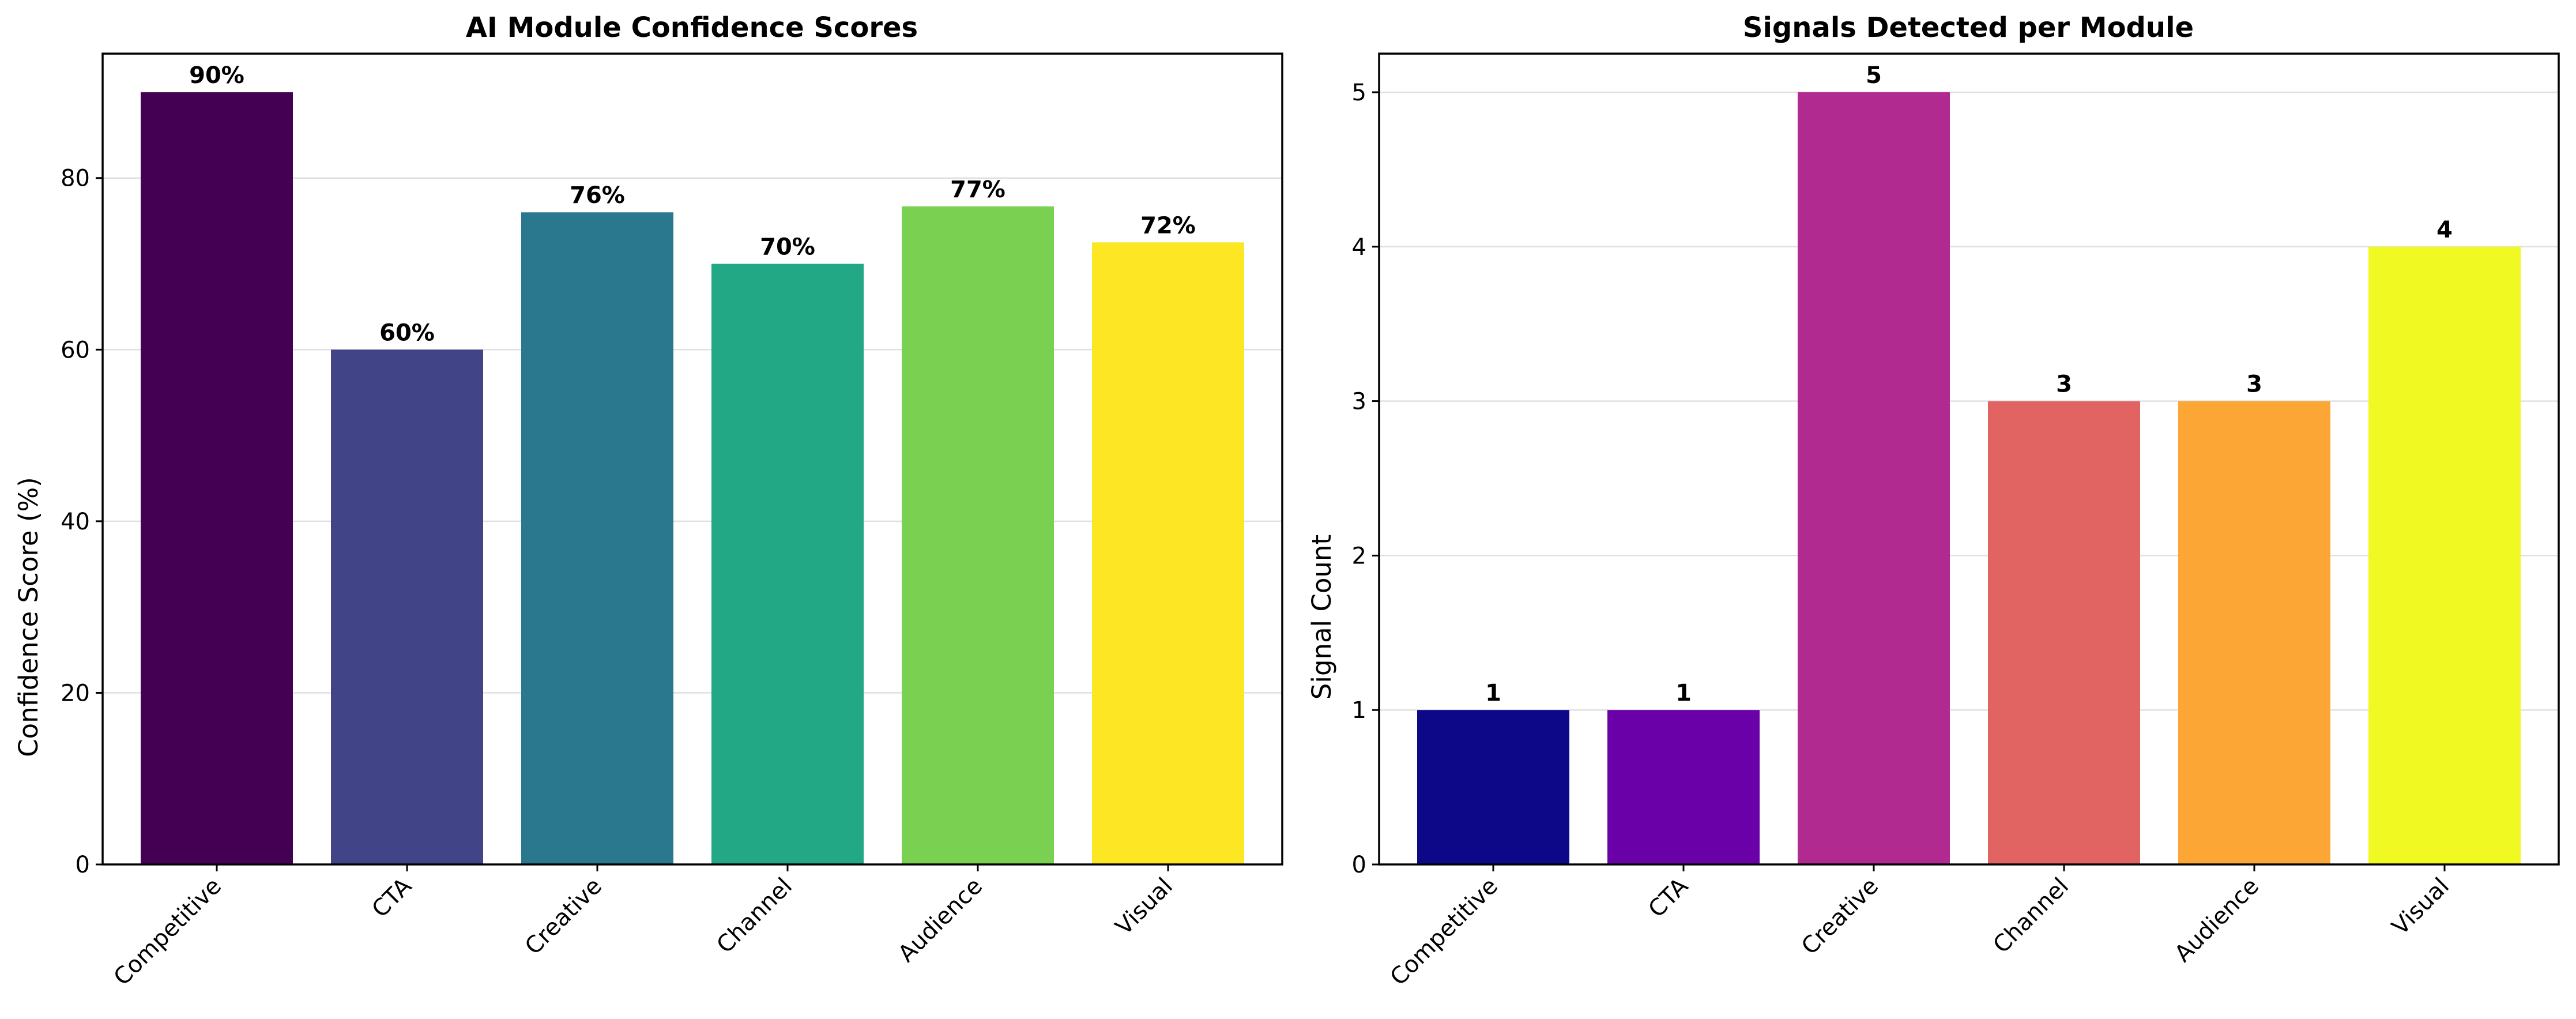 The width and height of the screenshot is (2576, 1019). What do you see at coordinates (1874, 75) in the screenshot?
I see `bar-value-label: 5` at bounding box center [1874, 75].